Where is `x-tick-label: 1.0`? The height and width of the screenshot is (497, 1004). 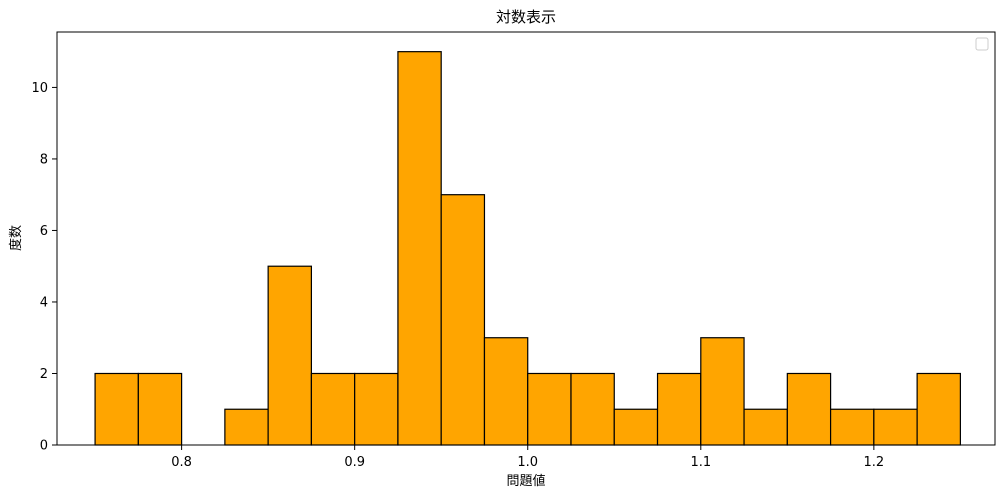
x-tick-label: 1.0 is located at coordinates (527, 462).